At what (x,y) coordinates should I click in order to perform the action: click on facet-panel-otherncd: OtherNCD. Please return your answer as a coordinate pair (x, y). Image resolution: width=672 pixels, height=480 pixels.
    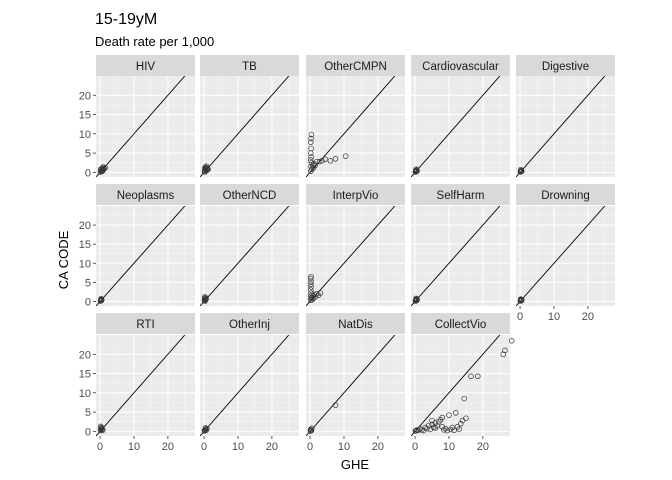
    Looking at the image, I should click on (249, 245).